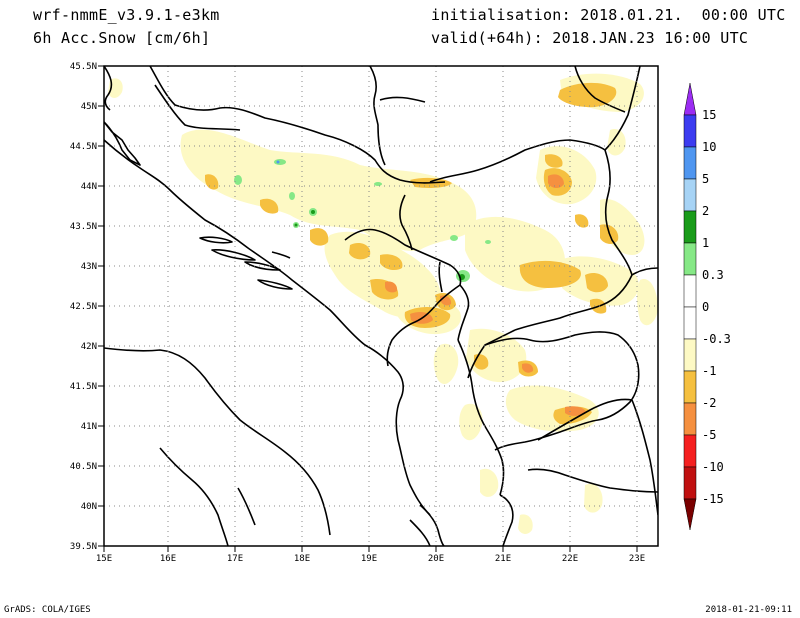 This screenshot has height=618, width=800. What do you see at coordinates (716, 339) in the screenshot?
I see `colorbar-label: -0.3` at bounding box center [716, 339].